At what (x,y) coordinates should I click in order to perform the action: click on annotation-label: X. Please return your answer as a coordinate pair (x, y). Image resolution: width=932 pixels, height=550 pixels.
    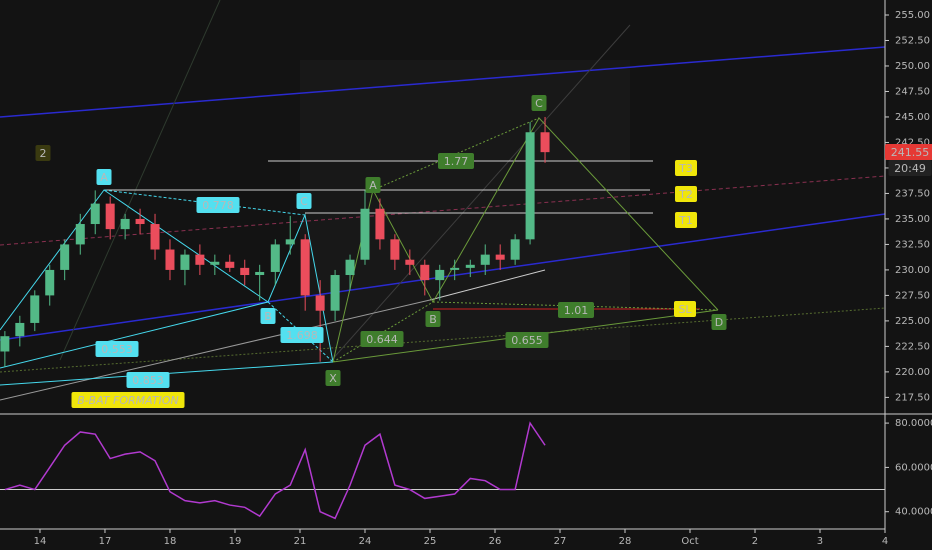
    Looking at the image, I should click on (333, 378).